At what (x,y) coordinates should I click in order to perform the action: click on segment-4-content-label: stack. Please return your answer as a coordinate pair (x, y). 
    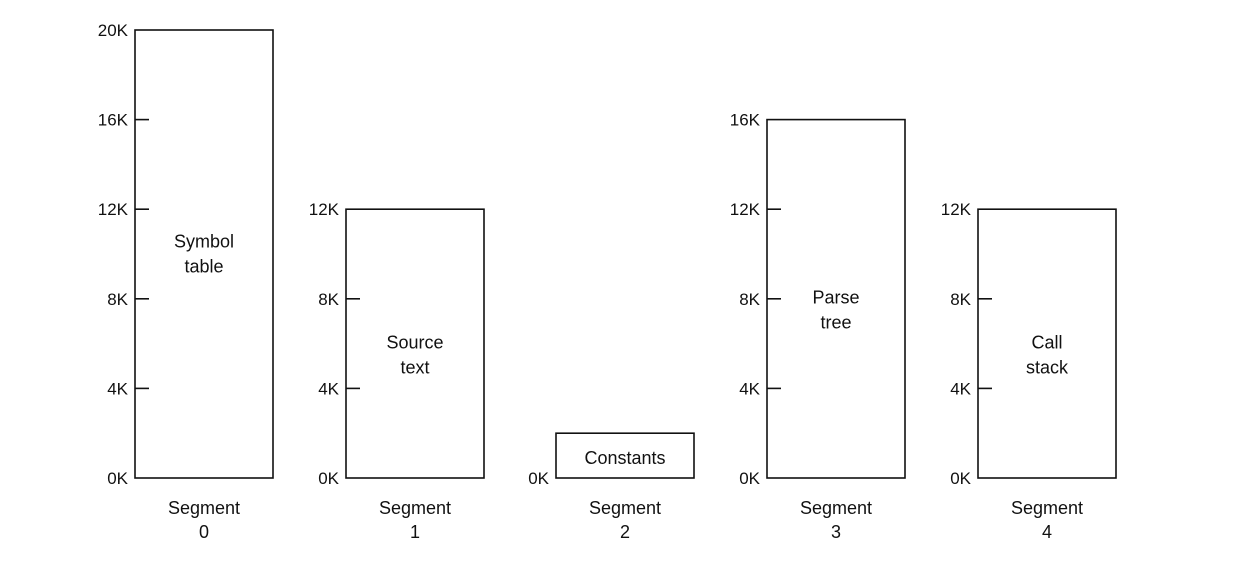
    Looking at the image, I should click on (1047, 368).